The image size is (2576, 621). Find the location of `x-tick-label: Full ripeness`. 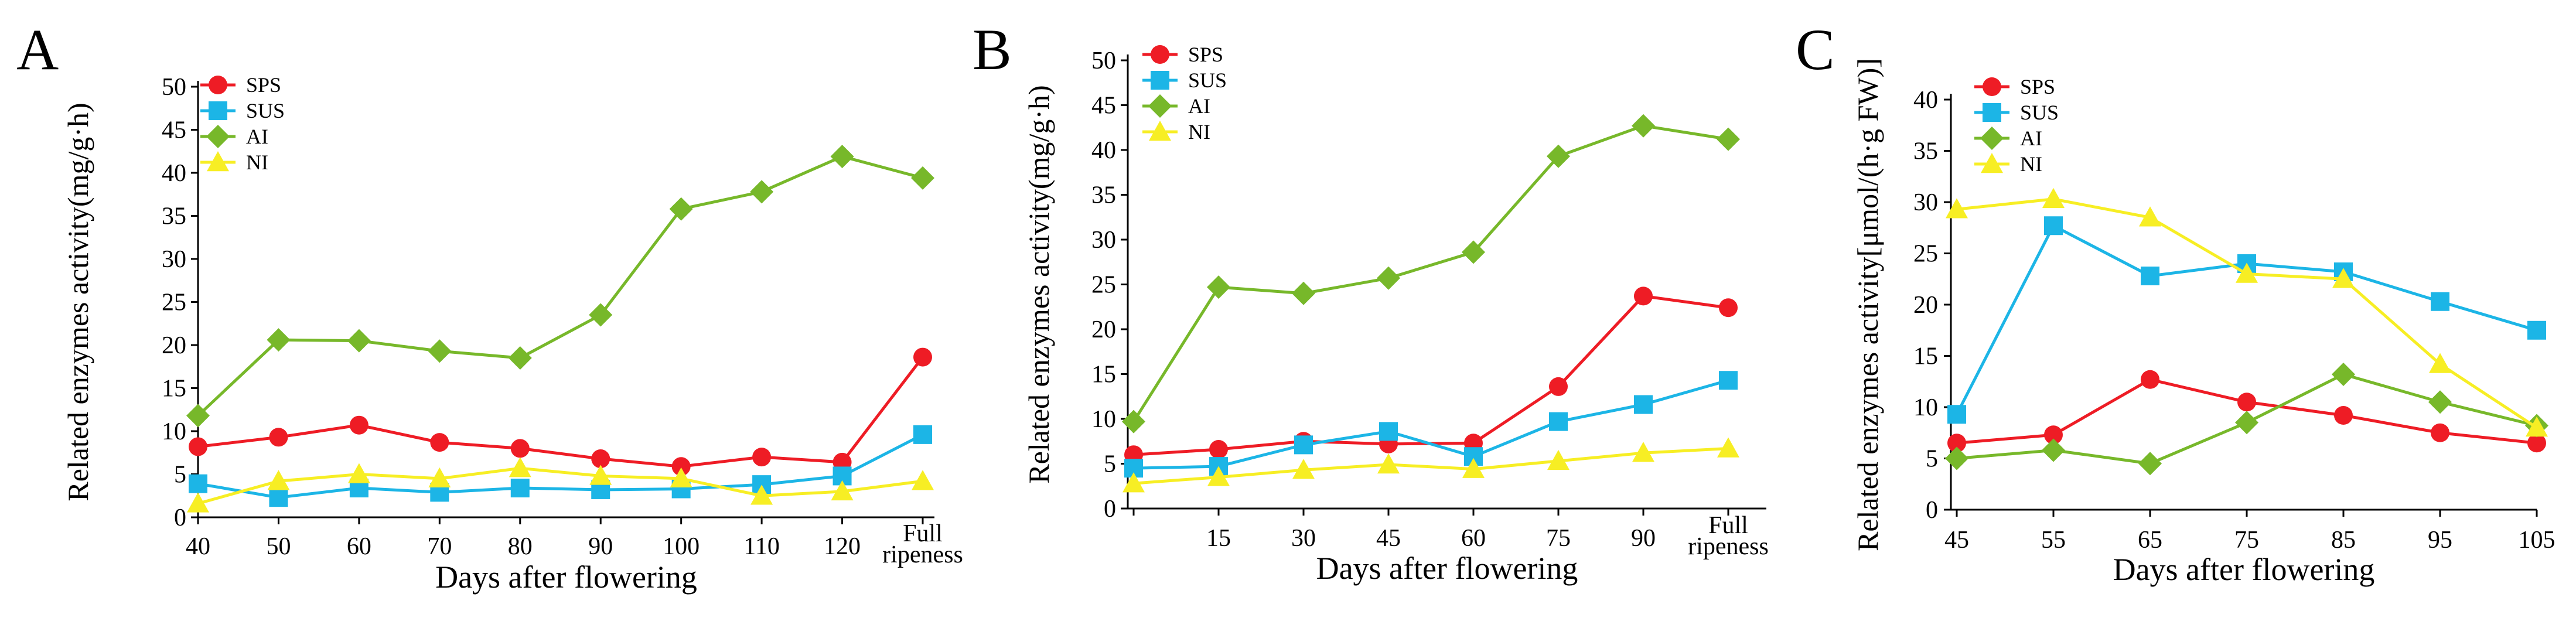

x-tick-label: Full ripeness is located at coordinates (1728, 536).